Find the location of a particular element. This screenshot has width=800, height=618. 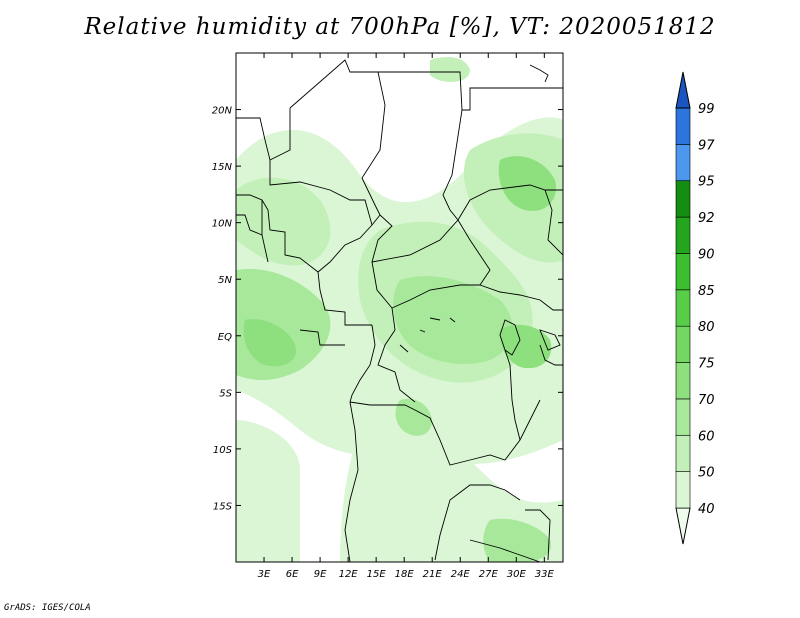

lat-tick-label: 15S is located at coordinates (223, 506).